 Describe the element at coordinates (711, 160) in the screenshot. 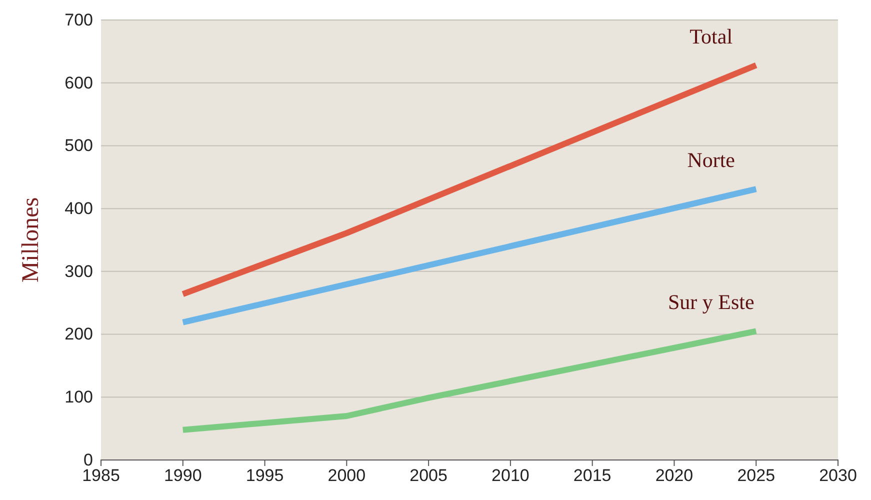

I see `series-label: Norte` at that location.